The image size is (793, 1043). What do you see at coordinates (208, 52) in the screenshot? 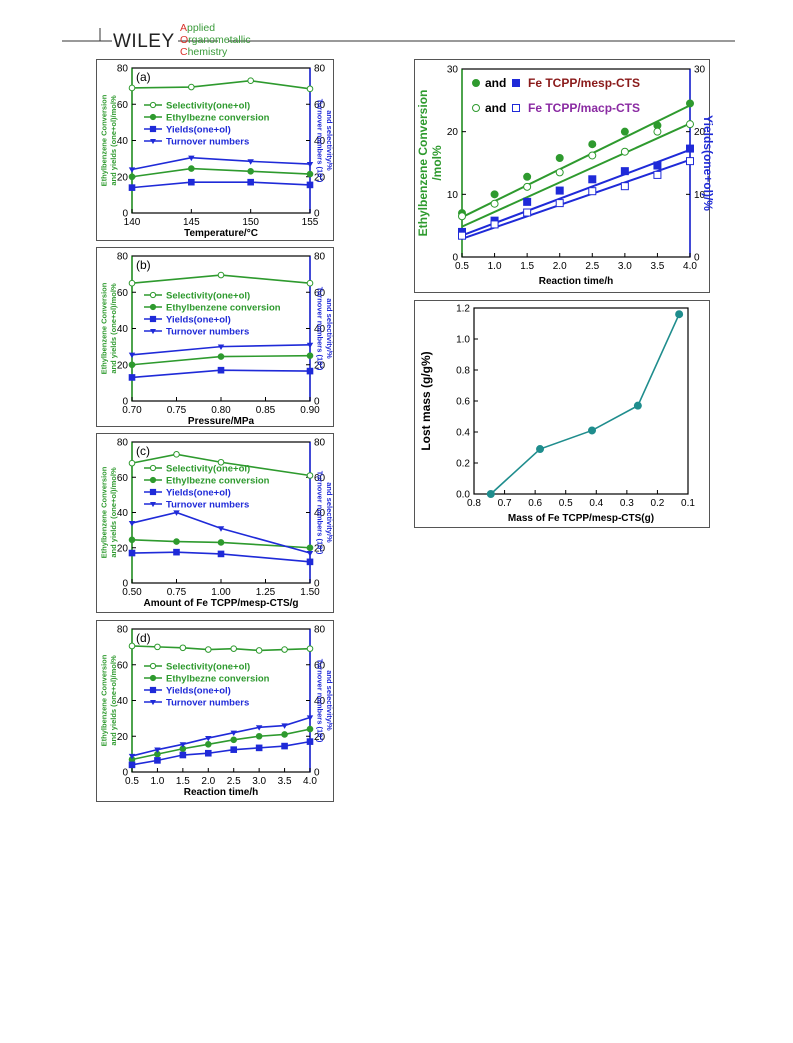
I see `journal-word-chemistry: hemistry` at bounding box center [208, 52].